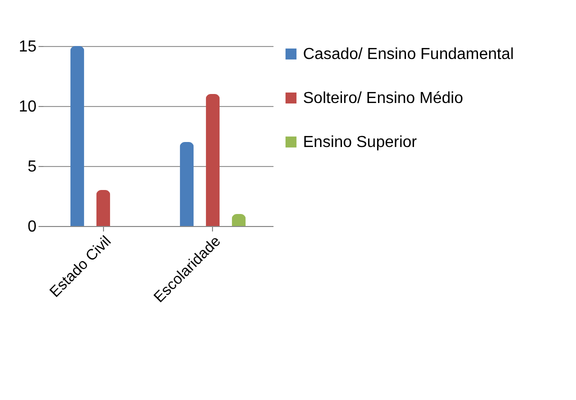 This screenshot has height=400, width=576. What do you see at coordinates (32, 227) in the screenshot?
I see `y-tick-label: 0` at bounding box center [32, 227].